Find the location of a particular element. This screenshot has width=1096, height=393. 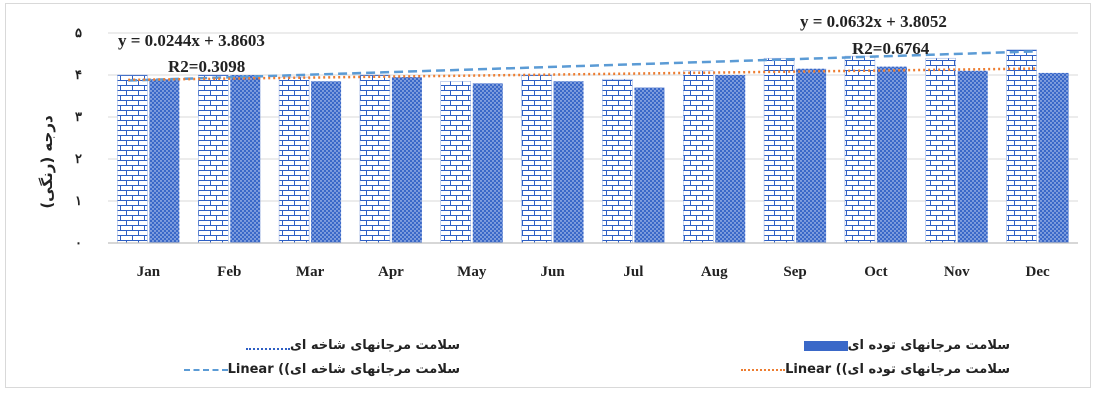

legend-swatch-dotted is located at coordinates (763, 369).